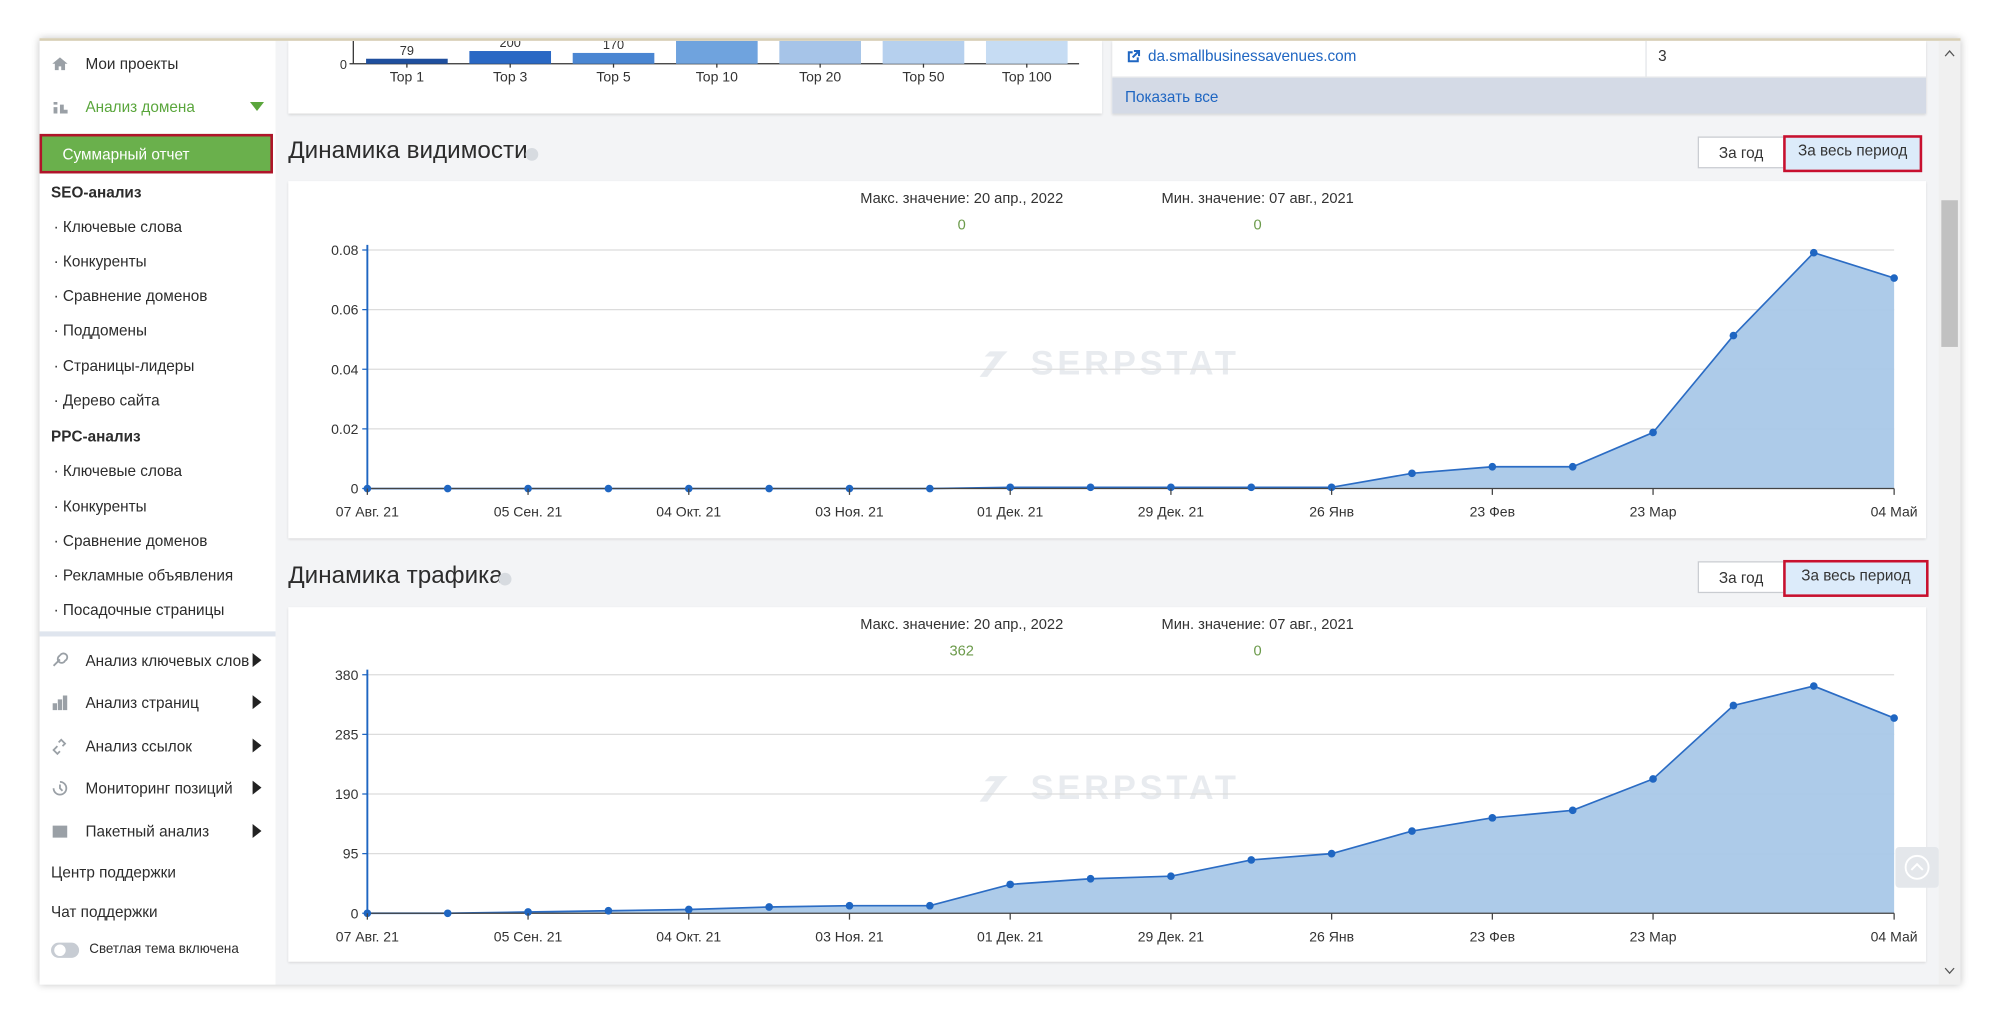 The height and width of the screenshot is (1022, 2000). Describe the element at coordinates (156, 153) in the screenshot. I see `active-menu-item: Суммарный отчет` at that location.